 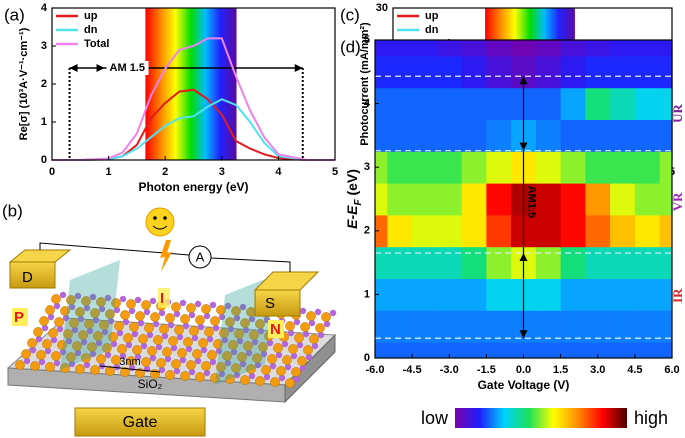 What do you see at coordinates (367, 40) in the screenshot?
I see `y-tick-label: 5` at bounding box center [367, 40].